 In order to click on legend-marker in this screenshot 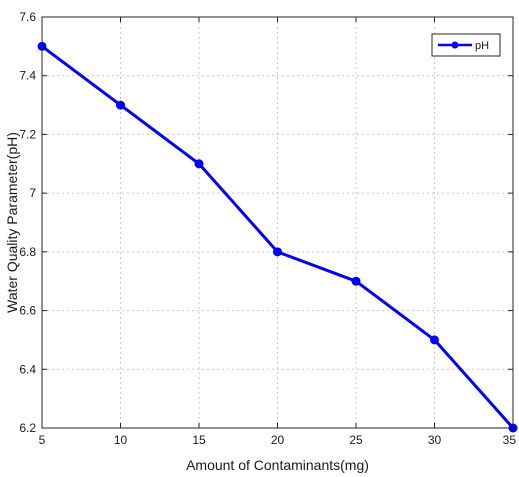, I will do `click(455, 45)`.